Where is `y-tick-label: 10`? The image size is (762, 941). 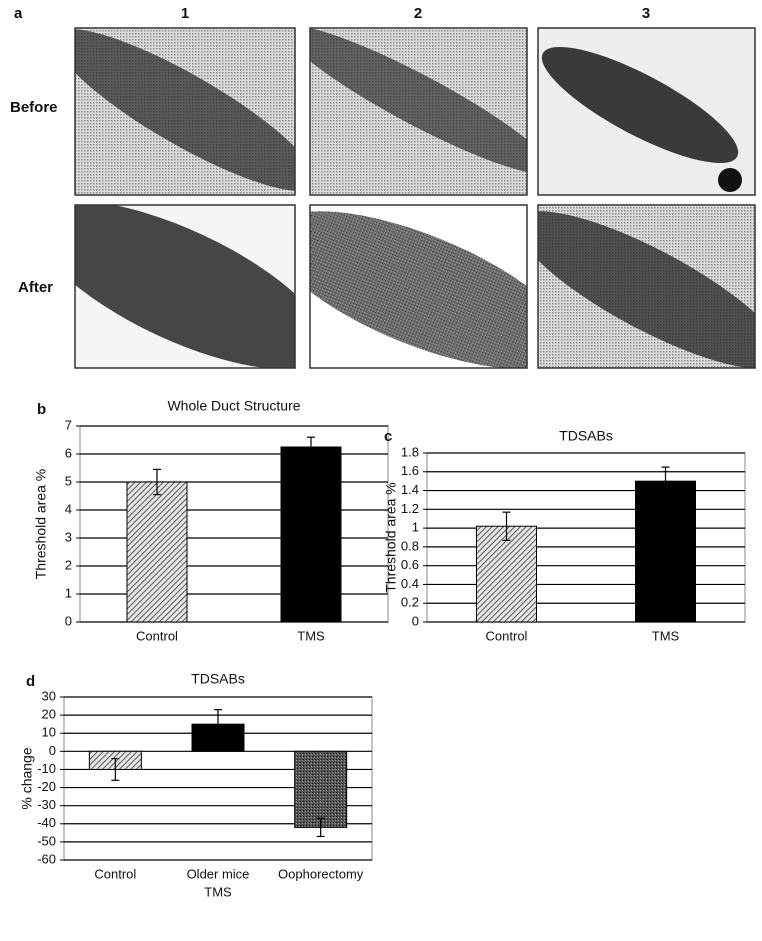 y-tick-label: 10 is located at coordinates (49, 732).